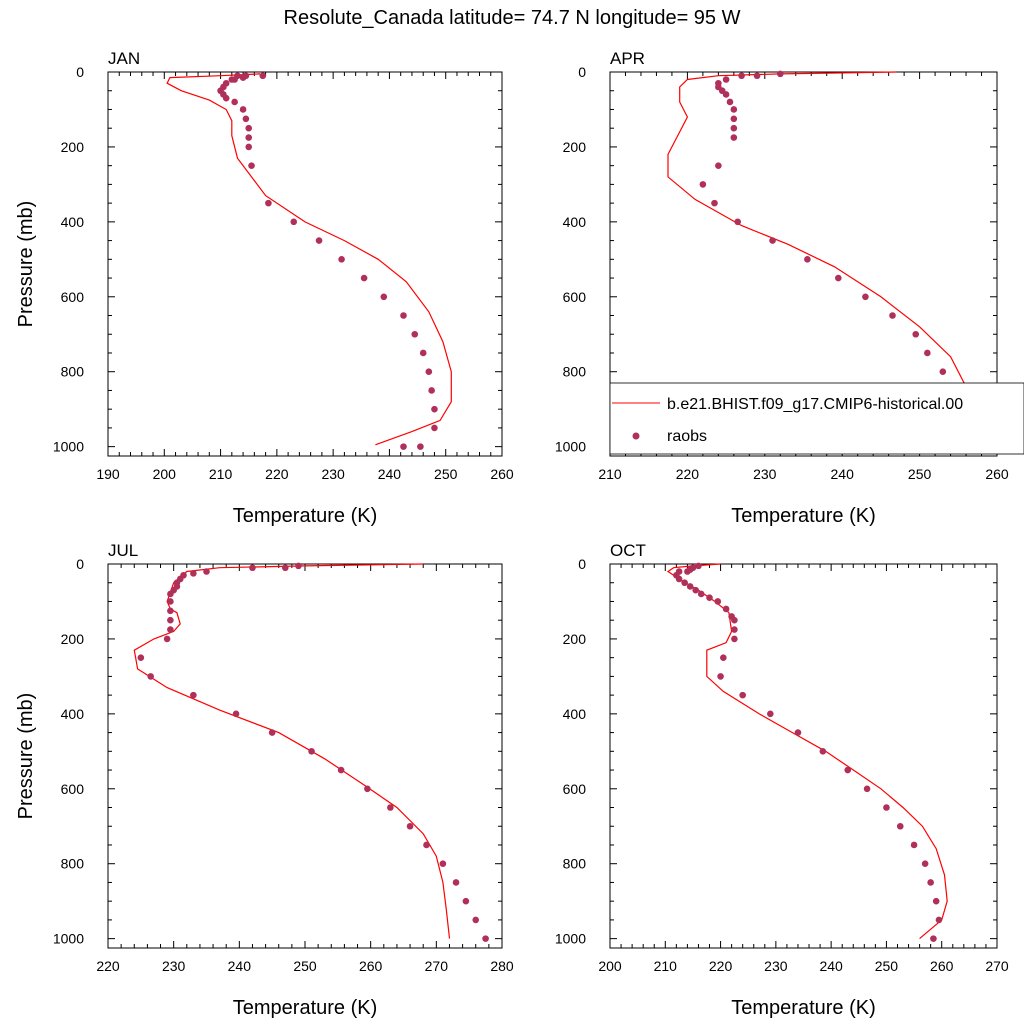 This screenshot has width=1024, height=1024. What do you see at coordinates (390, 474) in the screenshot?
I see `panel-jan-xtick-label: 240` at bounding box center [390, 474].